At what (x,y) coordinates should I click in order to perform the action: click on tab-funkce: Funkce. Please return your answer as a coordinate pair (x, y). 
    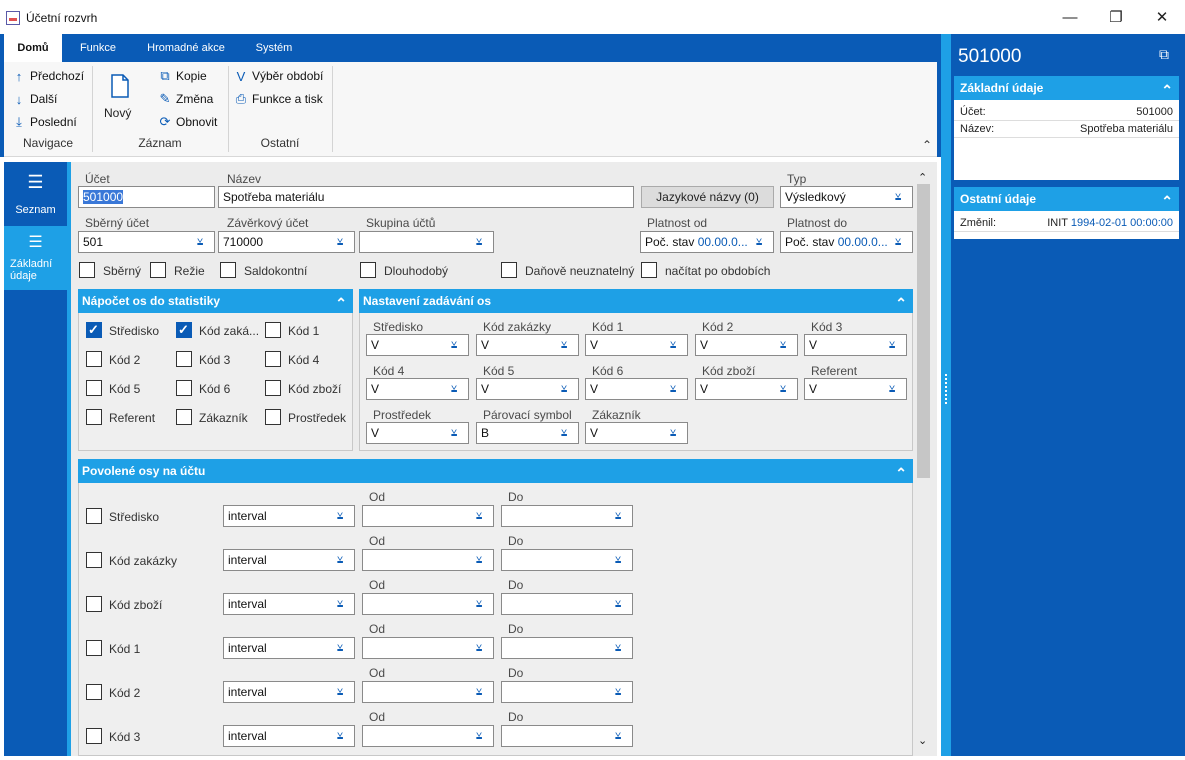
    Looking at the image, I should click on (98, 48).